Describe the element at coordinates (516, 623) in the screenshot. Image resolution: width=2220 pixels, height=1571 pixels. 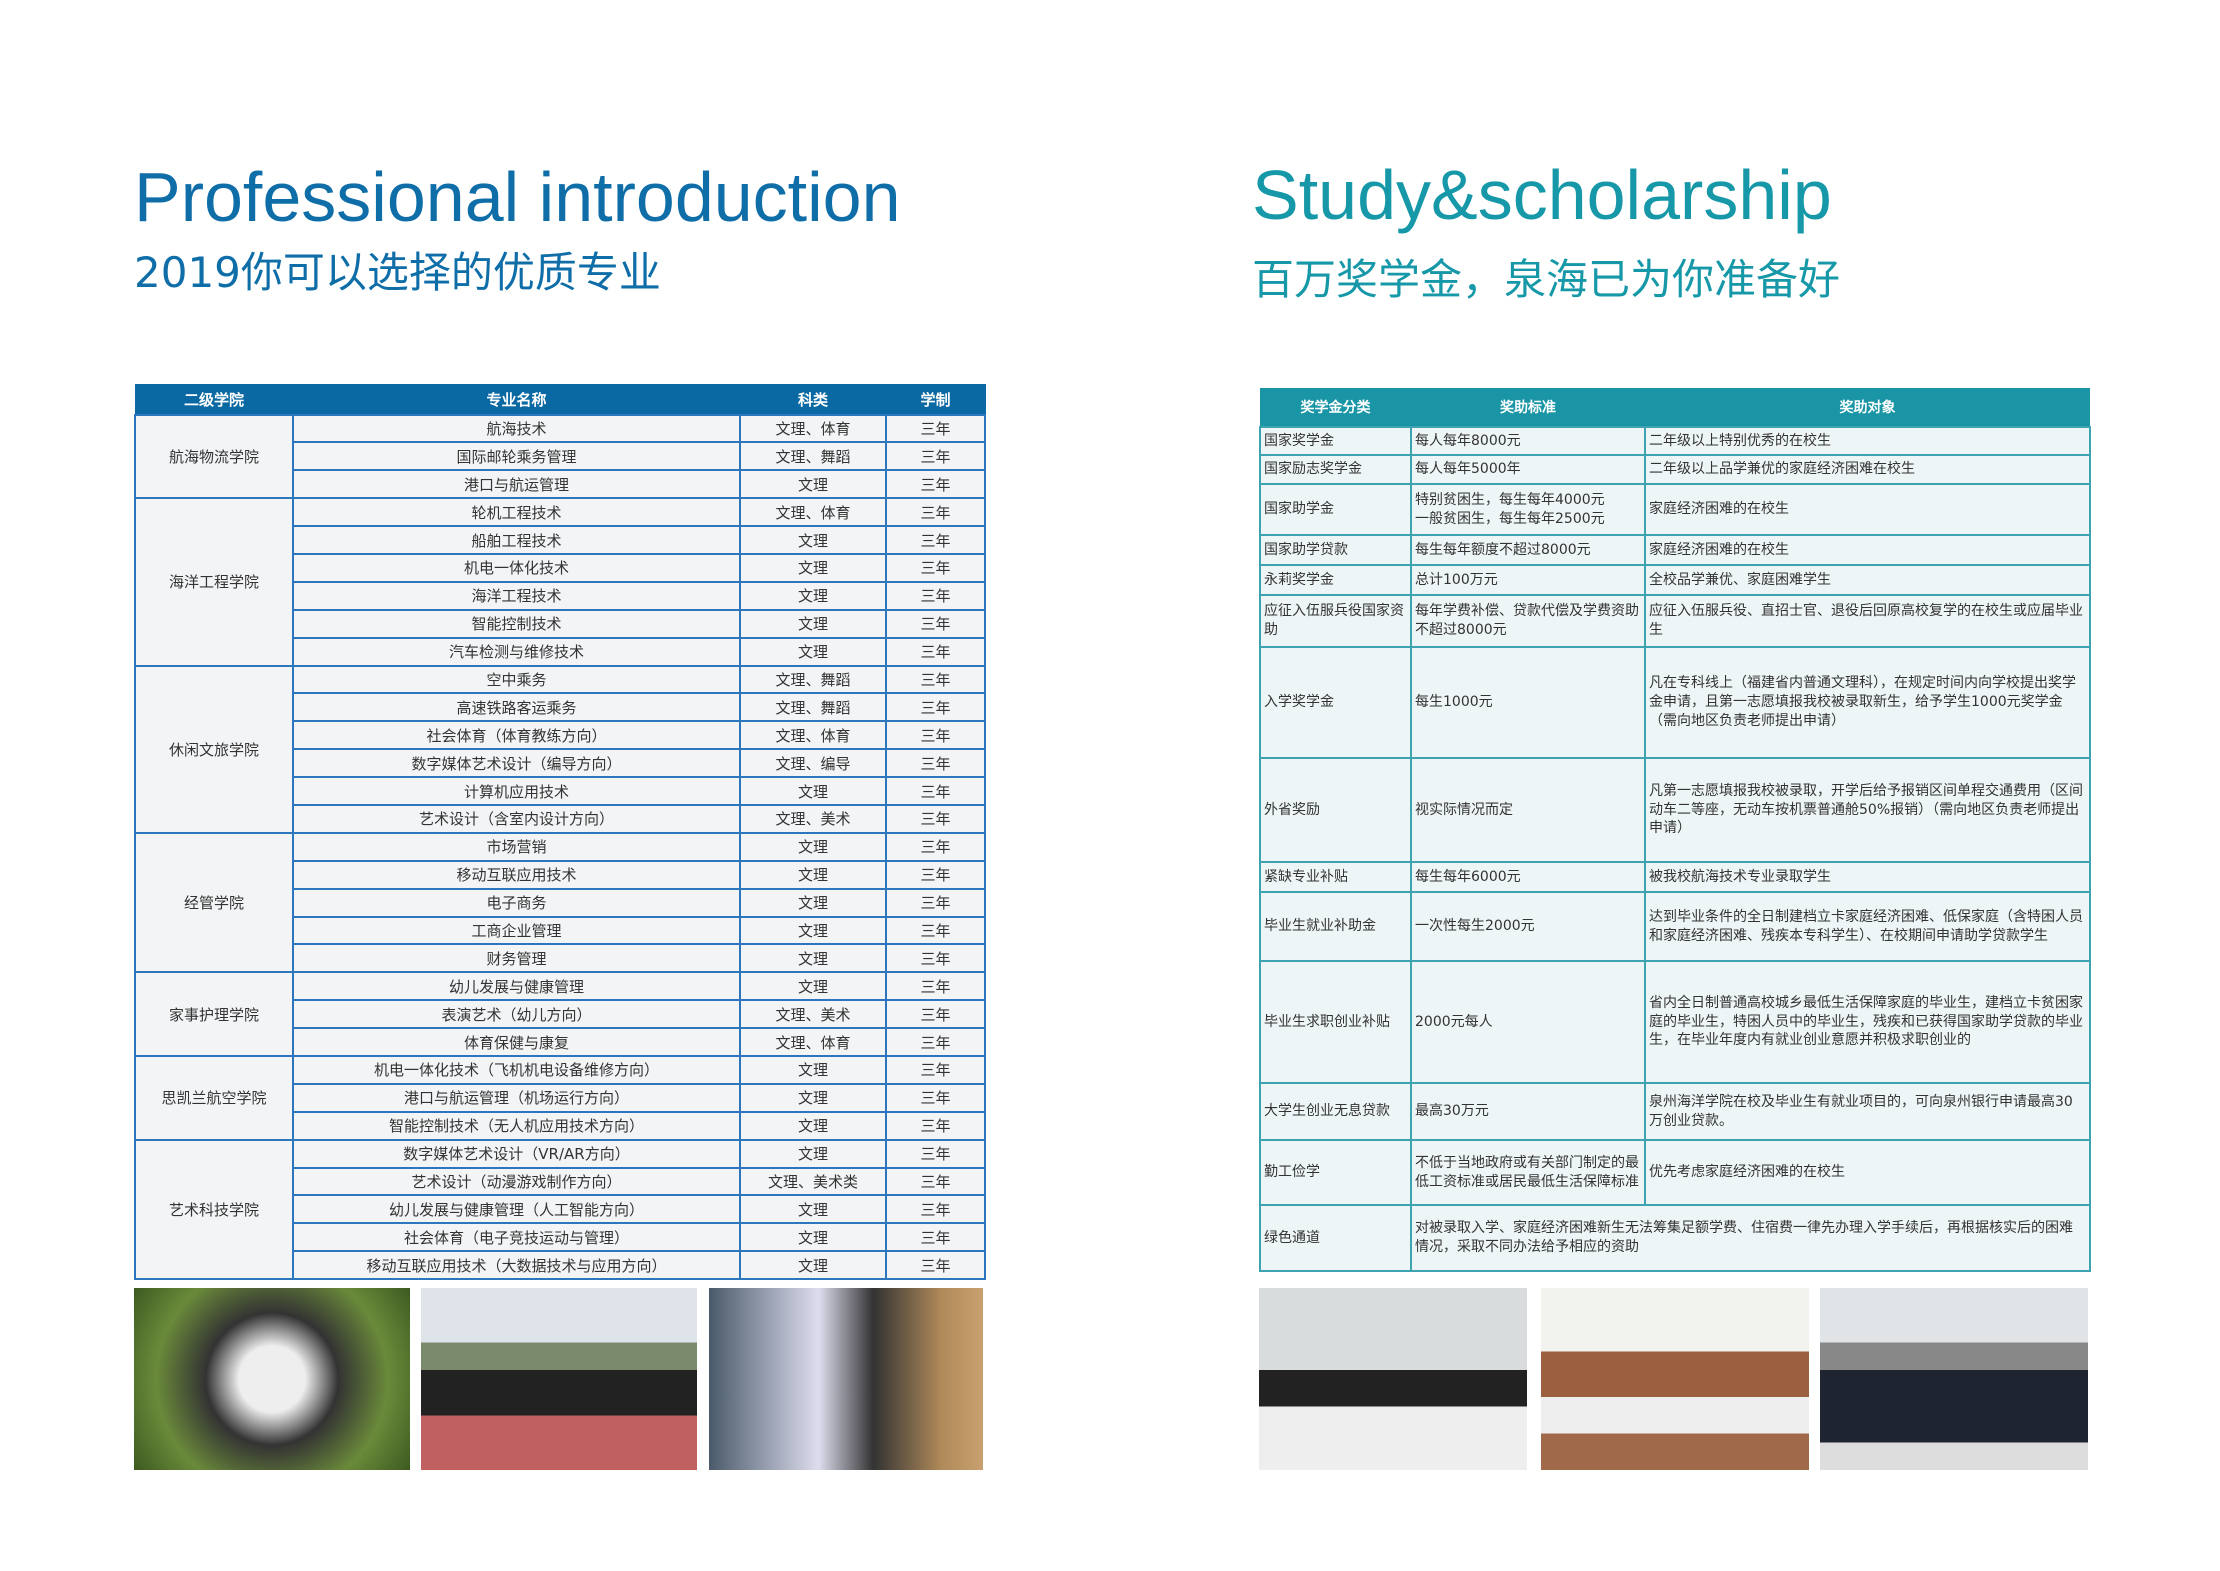
I see `major-cell: 智能控制技术` at that location.